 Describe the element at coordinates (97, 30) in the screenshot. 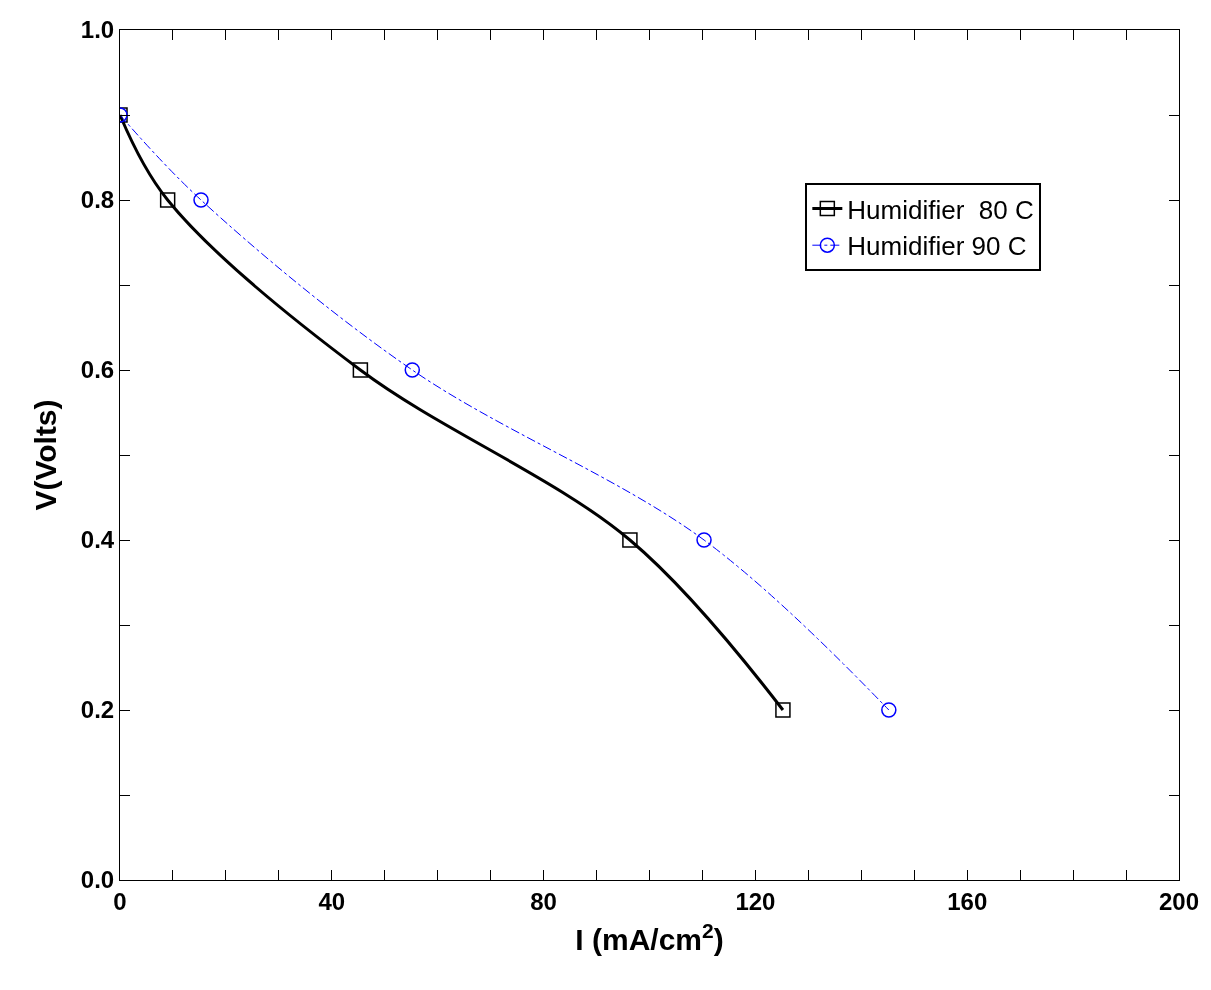

I see `y-tick-label: 1.0` at that location.